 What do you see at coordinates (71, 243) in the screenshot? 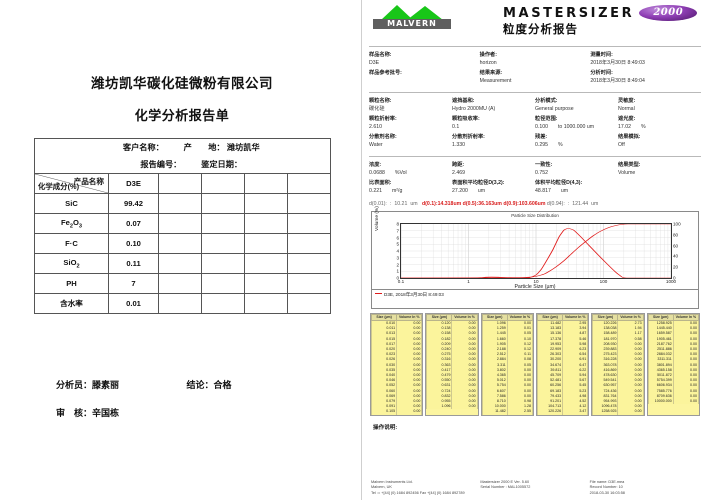
I see `row-label-fc: F·C` at bounding box center [71, 243].